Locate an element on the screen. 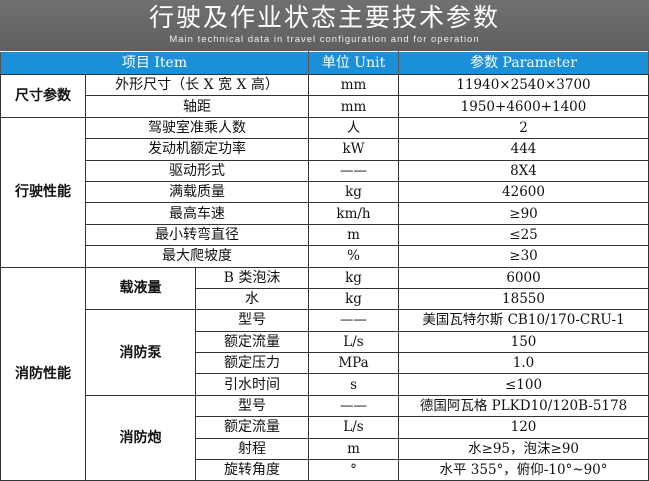  unit-cell: 人 is located at coordinates (354, 128).